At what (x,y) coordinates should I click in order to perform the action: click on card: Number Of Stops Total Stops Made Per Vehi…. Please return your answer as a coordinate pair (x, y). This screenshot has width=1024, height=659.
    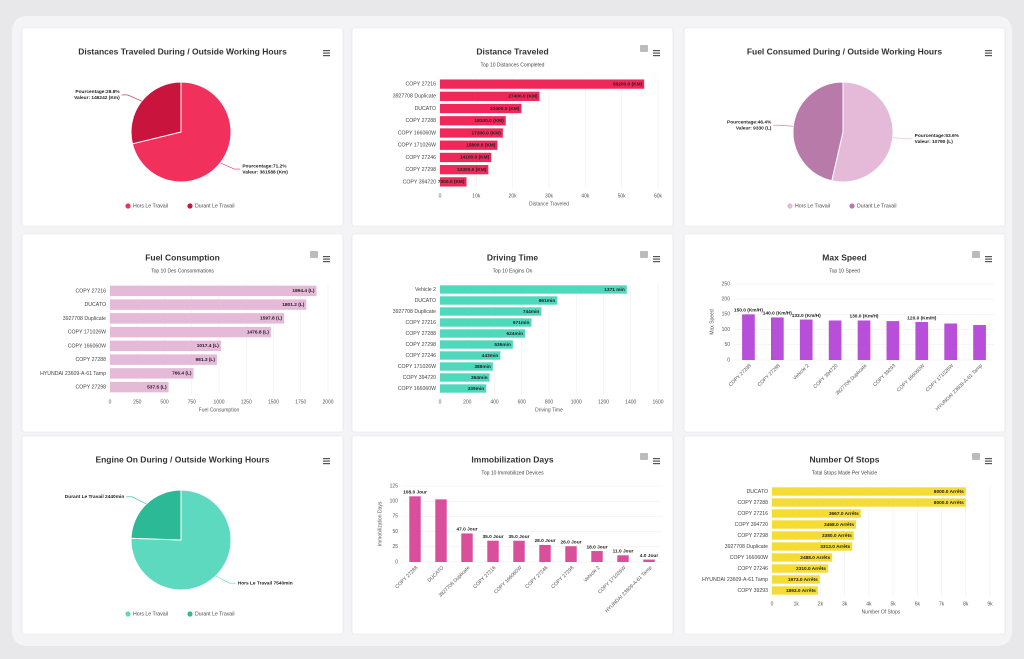
    Looking at the image, I should click on (844, 535).